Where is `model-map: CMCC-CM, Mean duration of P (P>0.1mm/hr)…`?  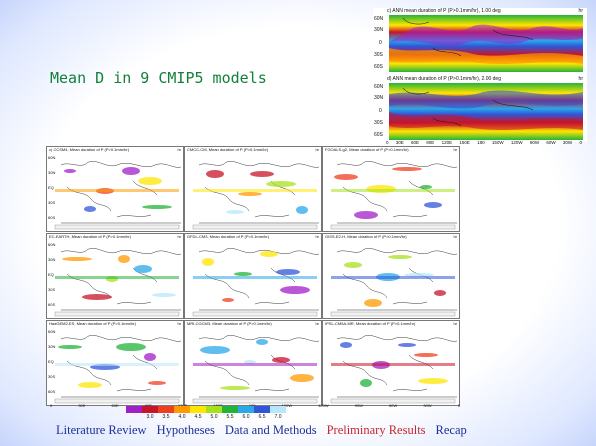 model-map: CMCC-CM, Mean duration of P (P>0.1mm/hr)… is located at coordinates (253, 189).